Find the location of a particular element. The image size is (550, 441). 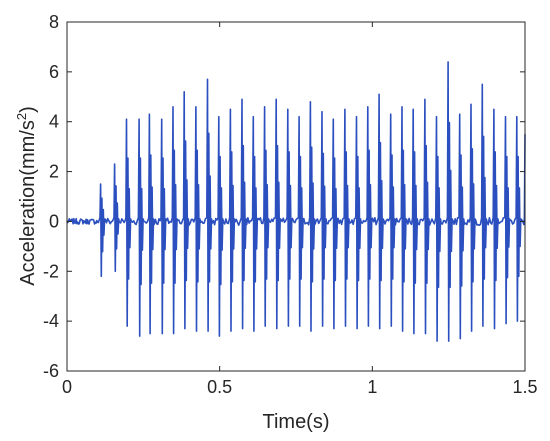

y-tick-label: -4 is located at coordinates (51, 321).